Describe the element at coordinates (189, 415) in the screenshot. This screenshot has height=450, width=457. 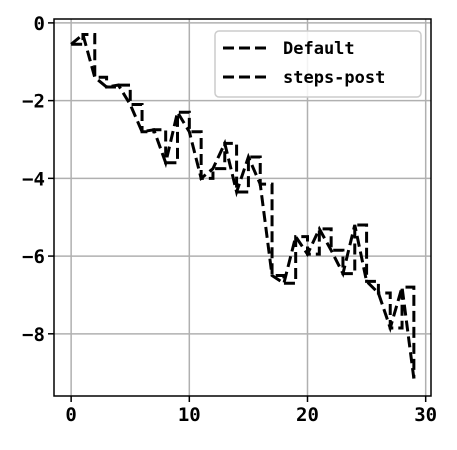
I see `x-tick-label: 10` at that location.